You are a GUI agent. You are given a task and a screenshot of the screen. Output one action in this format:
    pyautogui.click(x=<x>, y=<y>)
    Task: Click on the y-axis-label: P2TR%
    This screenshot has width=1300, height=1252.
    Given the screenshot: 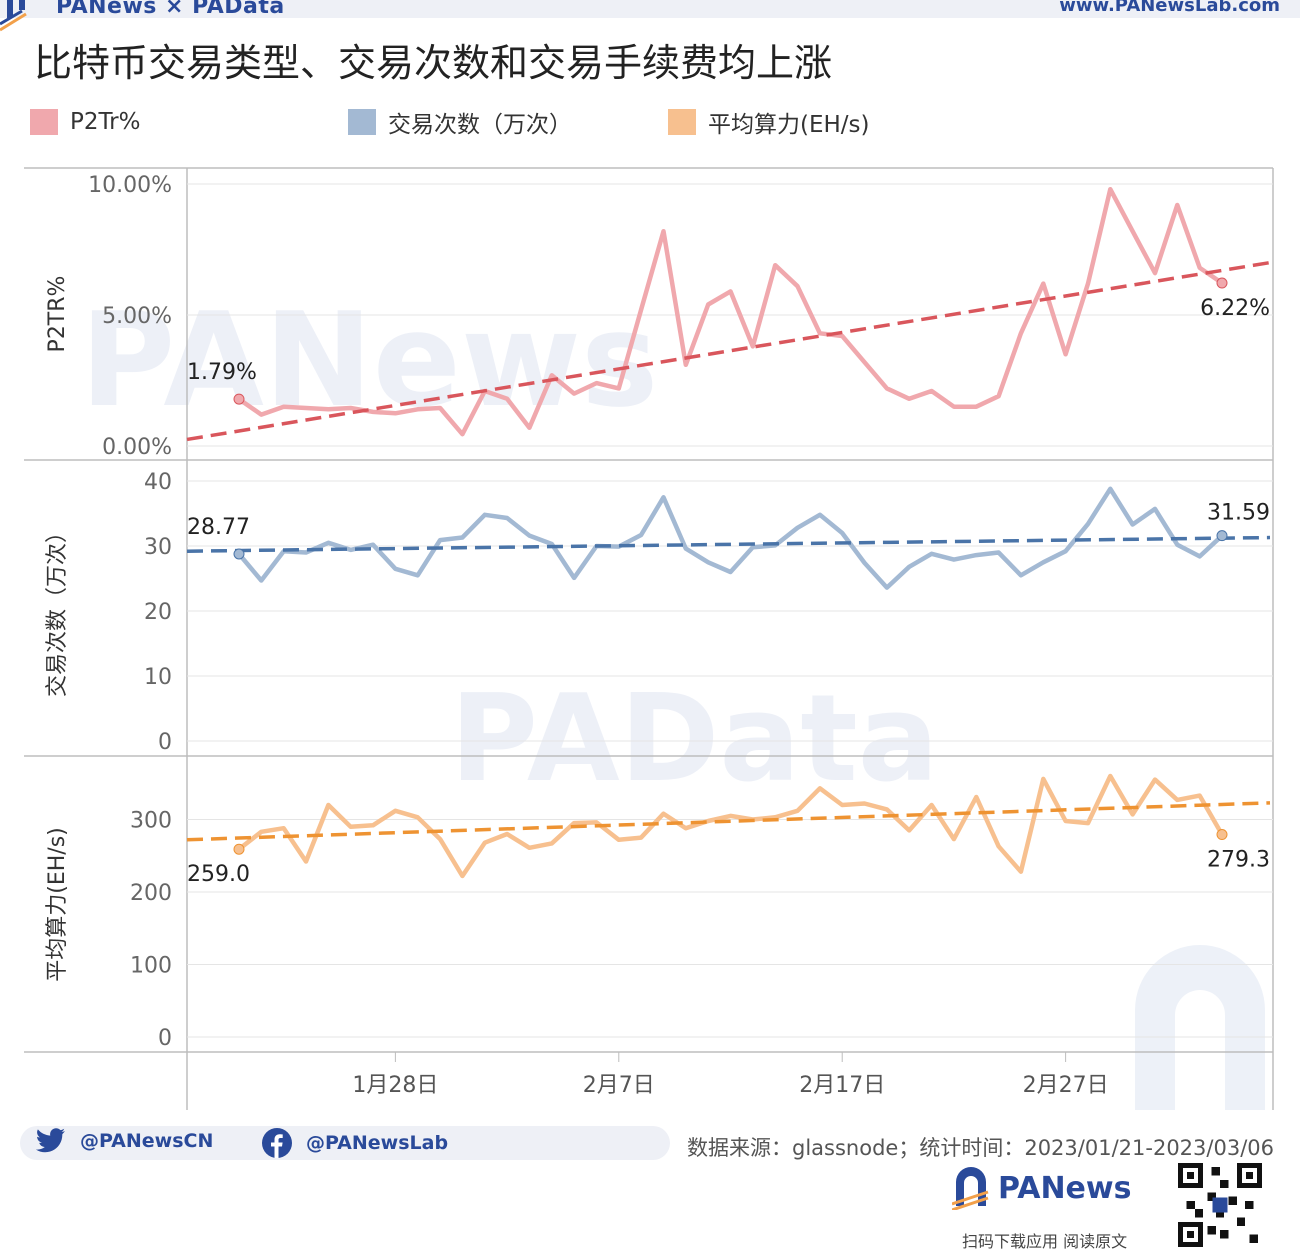 What is the action you would take?
    pyautogui.click(x=57, y=314)
    